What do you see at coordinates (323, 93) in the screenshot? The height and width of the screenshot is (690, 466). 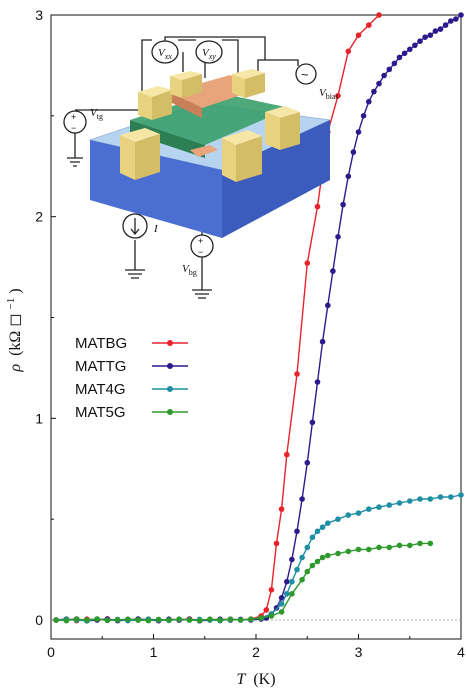 I see `vbias-label: V` at bounding box center [323, 93].